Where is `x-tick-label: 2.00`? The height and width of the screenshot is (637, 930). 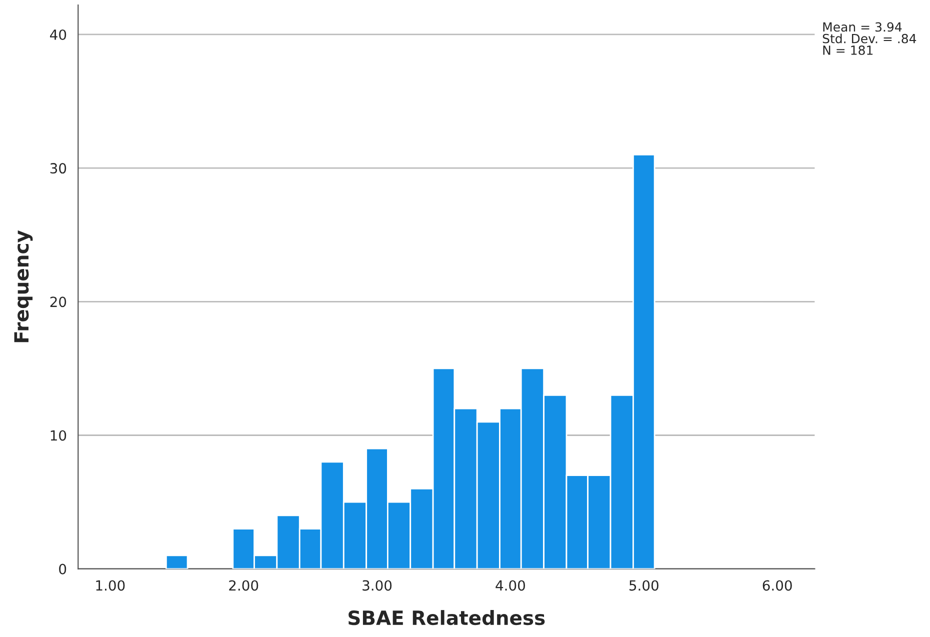 x-tick-label: 2.00 is located at coordinates (243, 585).